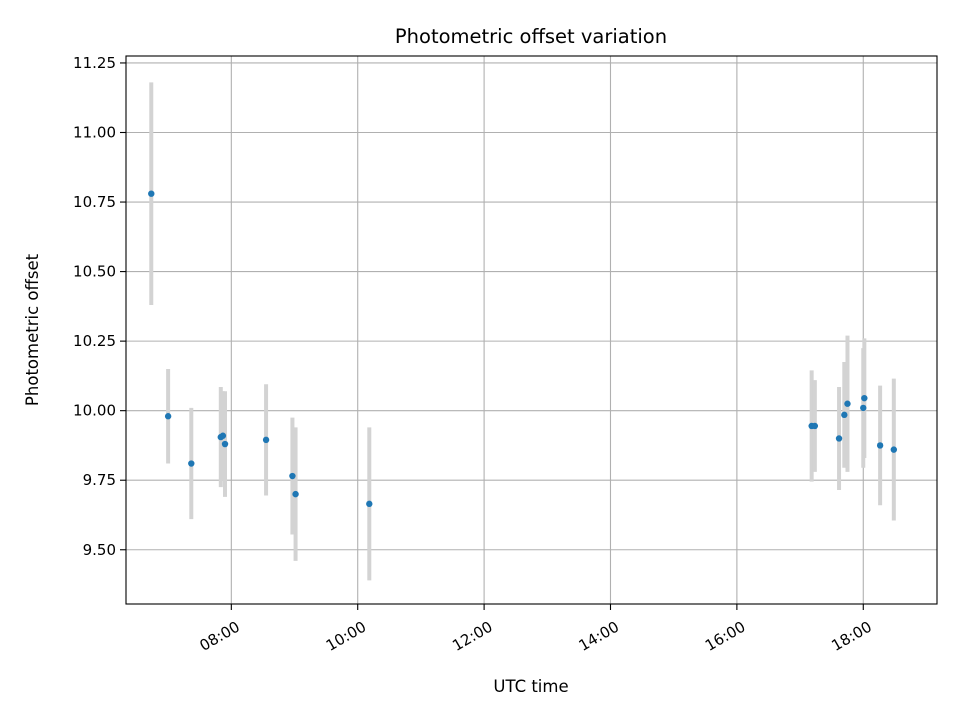  What do you see at coordinates (531, 36) in the screenshot?
I see `chart-title: Photometric offset variation` at bounding box center [531, 36].